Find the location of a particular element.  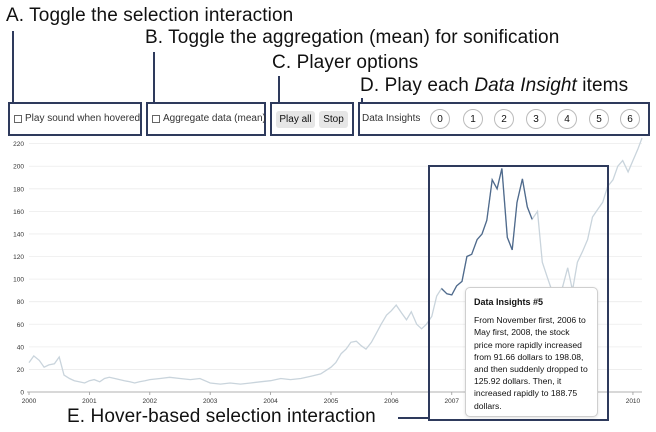

callout-b-box is located at coordinates (206, 119).